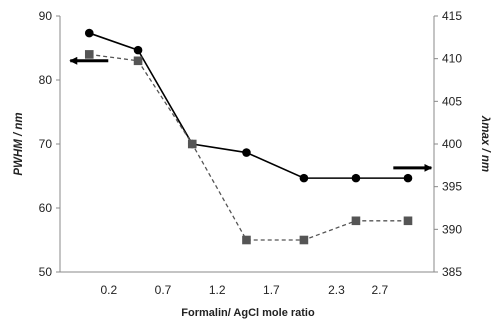  I want to click on left-tick-label: 90, so click(46, 16).